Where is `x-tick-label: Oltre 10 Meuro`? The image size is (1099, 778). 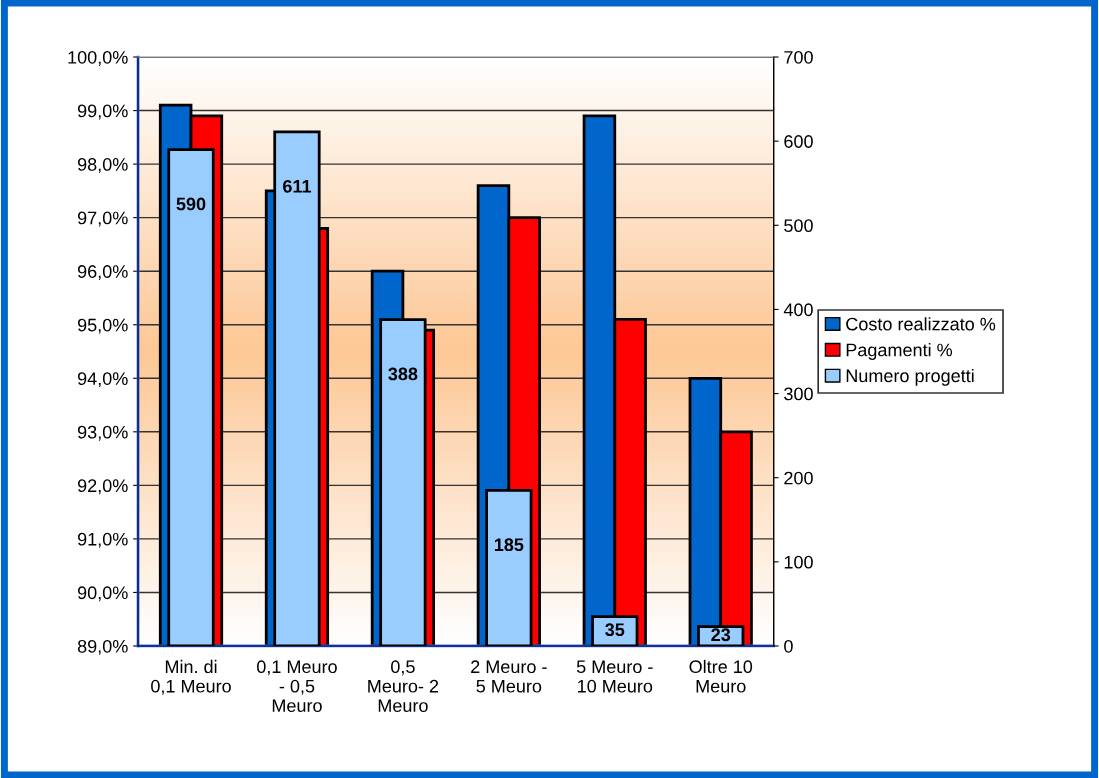 x-tick-label: Oltre 10 Meuro is located at coordinates (721, 676).